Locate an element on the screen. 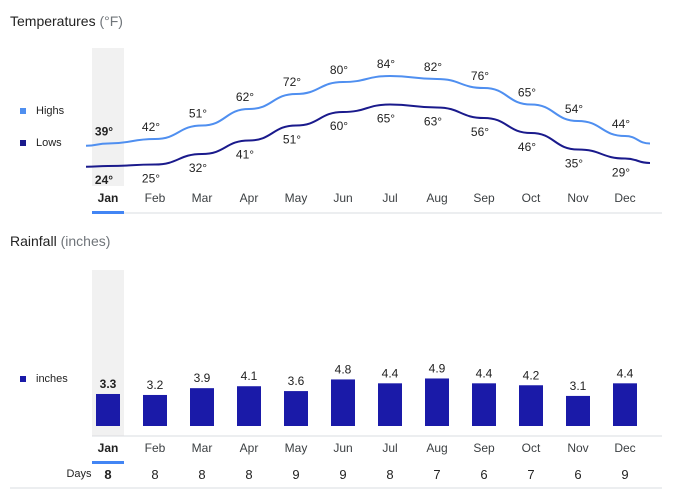 The width and height of the screenshot is (674, 495). temp-month-tick-label: Jul is located at coordinates (389, 198).